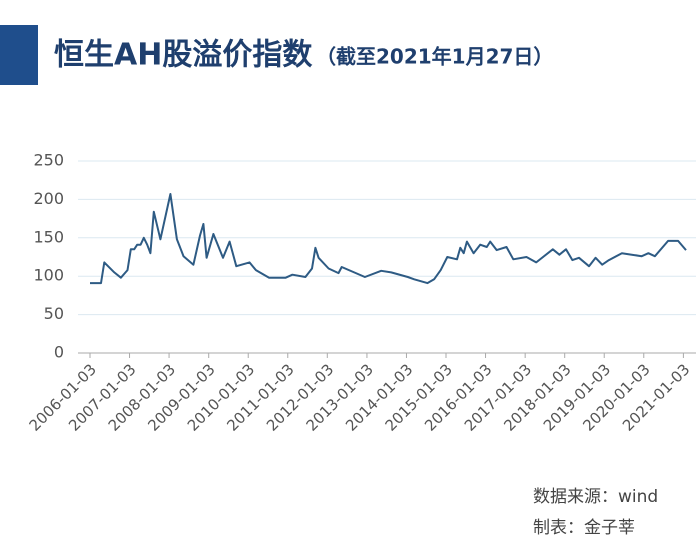 The height and width of the screenshot is (555, 700). I want to click on y-tick-label: 150, so click(48, 236).